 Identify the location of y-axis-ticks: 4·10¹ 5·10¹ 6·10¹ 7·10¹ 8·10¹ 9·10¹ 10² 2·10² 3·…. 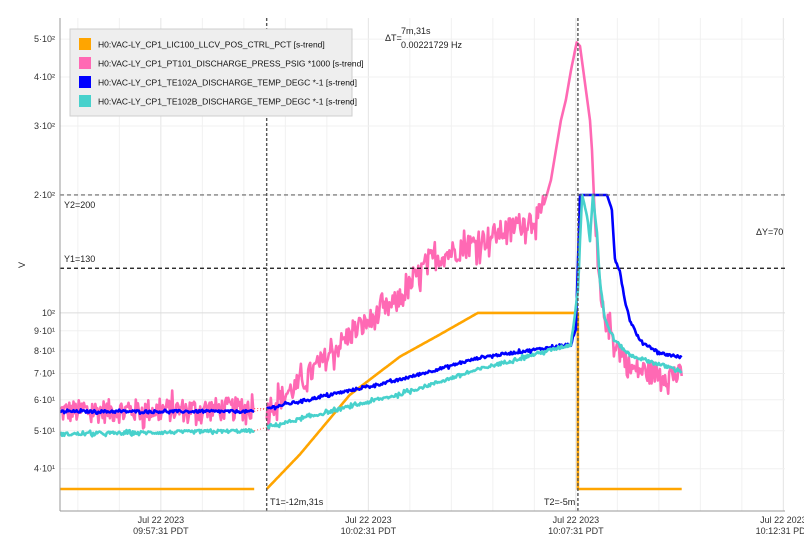
(44, 254).